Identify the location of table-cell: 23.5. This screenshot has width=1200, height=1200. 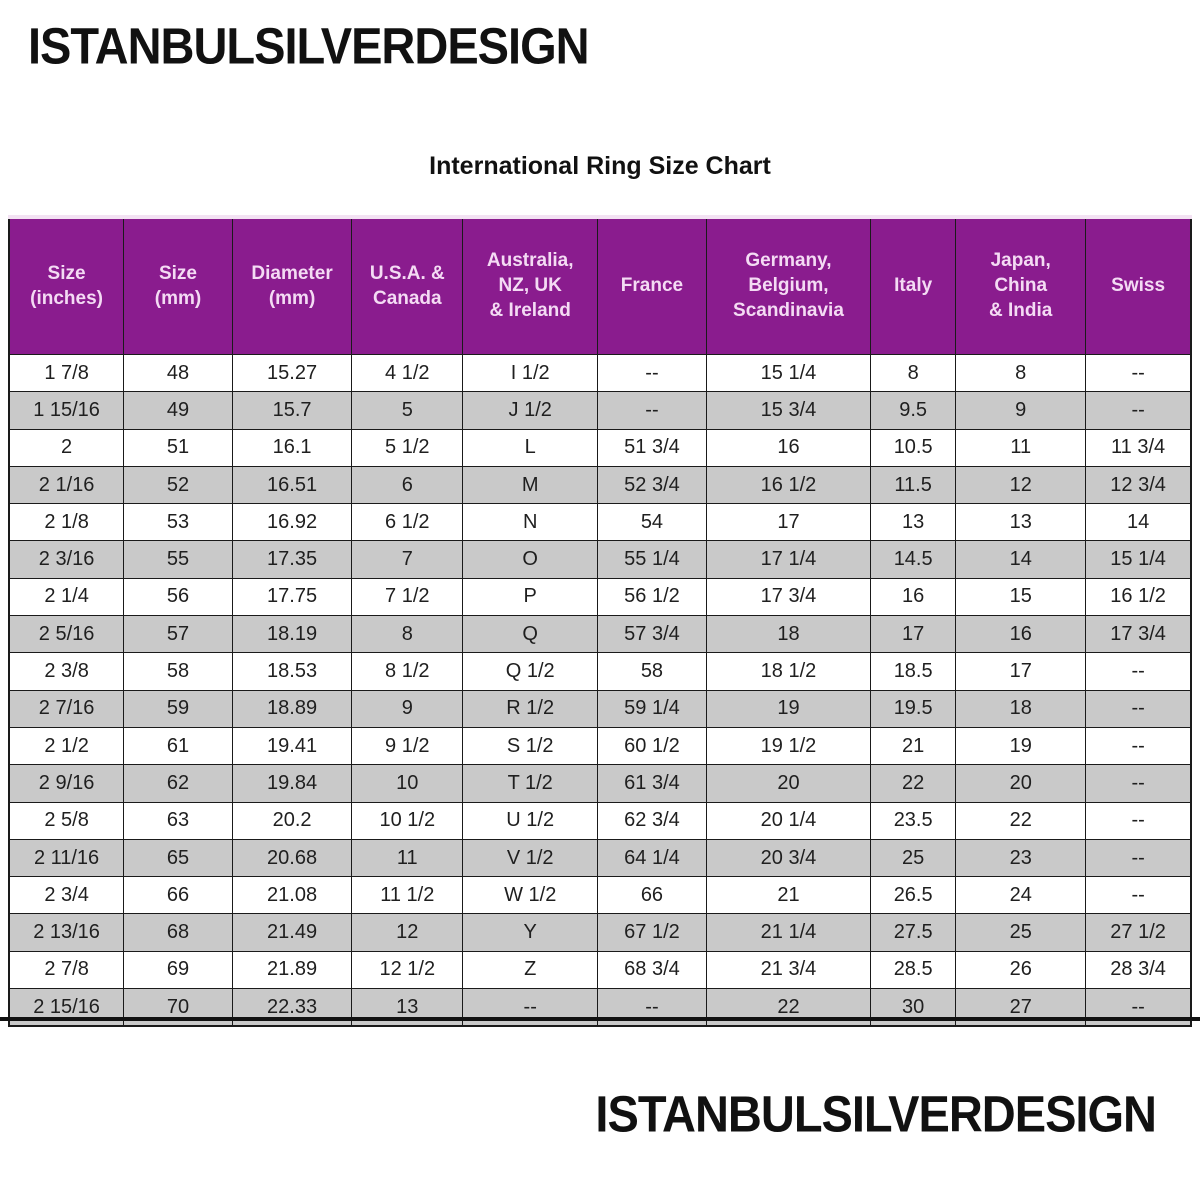
(913, 820).